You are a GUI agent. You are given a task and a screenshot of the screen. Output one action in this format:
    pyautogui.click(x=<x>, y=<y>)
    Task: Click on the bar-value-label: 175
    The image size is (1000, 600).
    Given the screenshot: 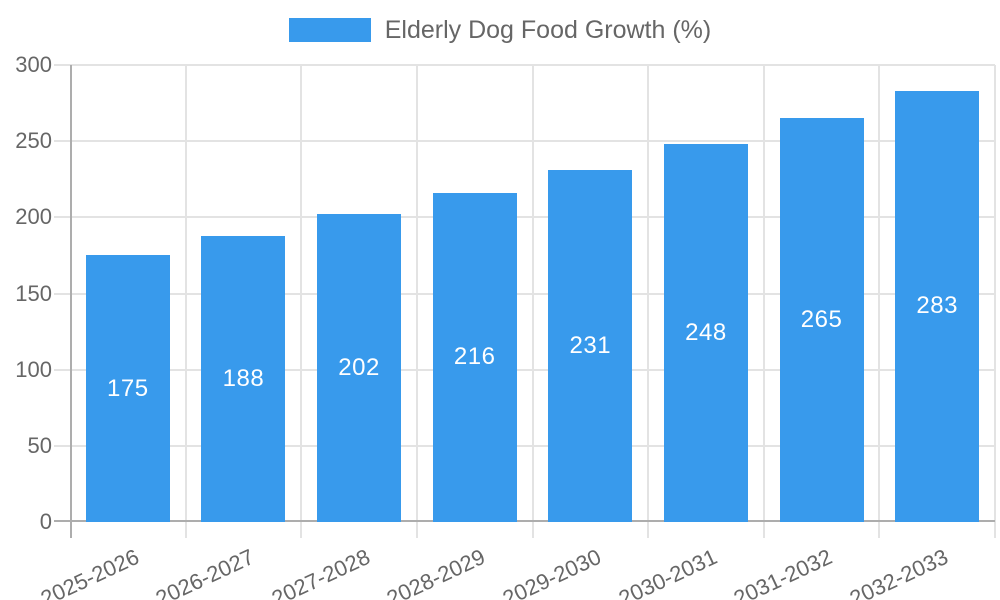 What is the action you would take?
    pyautogui.click(x=128, y=388)
    